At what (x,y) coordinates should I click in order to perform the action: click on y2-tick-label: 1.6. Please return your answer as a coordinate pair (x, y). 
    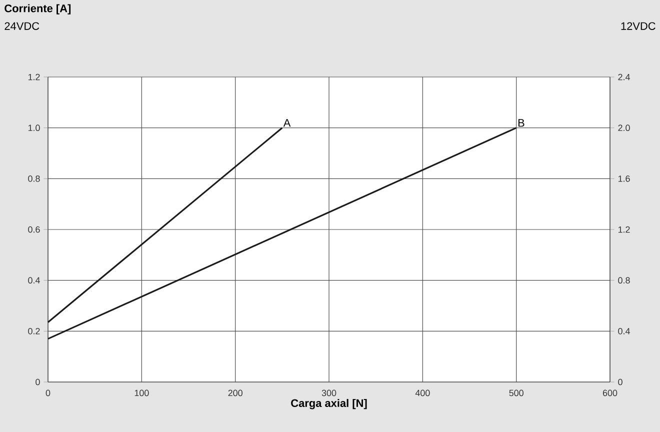
    Looking at the image, I should click on (624, 178).